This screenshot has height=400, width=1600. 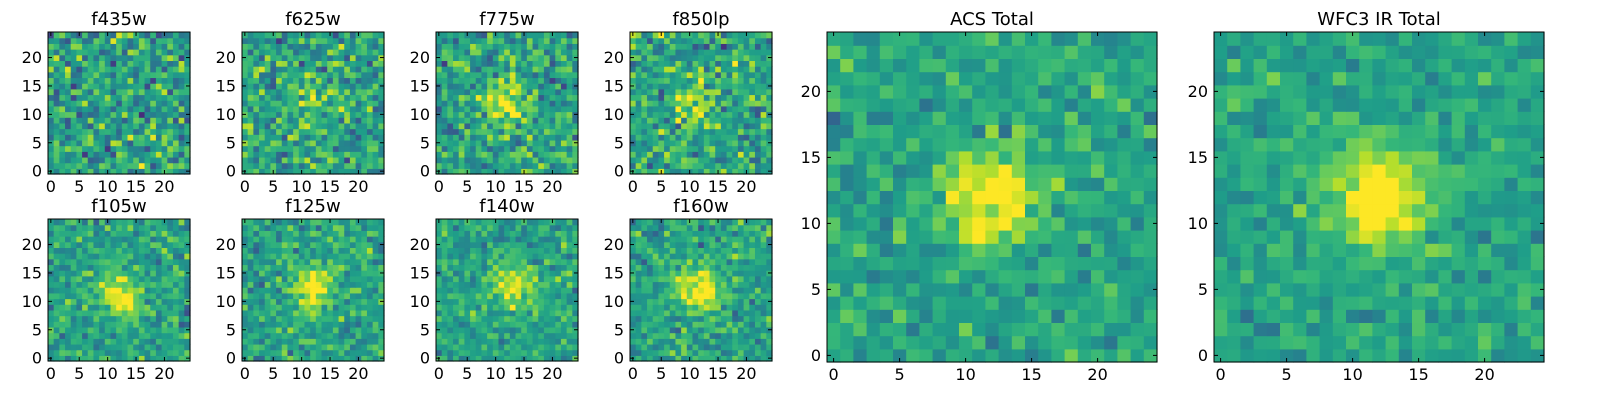 What do you see at coordinates (420, 114) in the screenshot?
I see `y-tick-label: 10` at bounding box center [420, 114].